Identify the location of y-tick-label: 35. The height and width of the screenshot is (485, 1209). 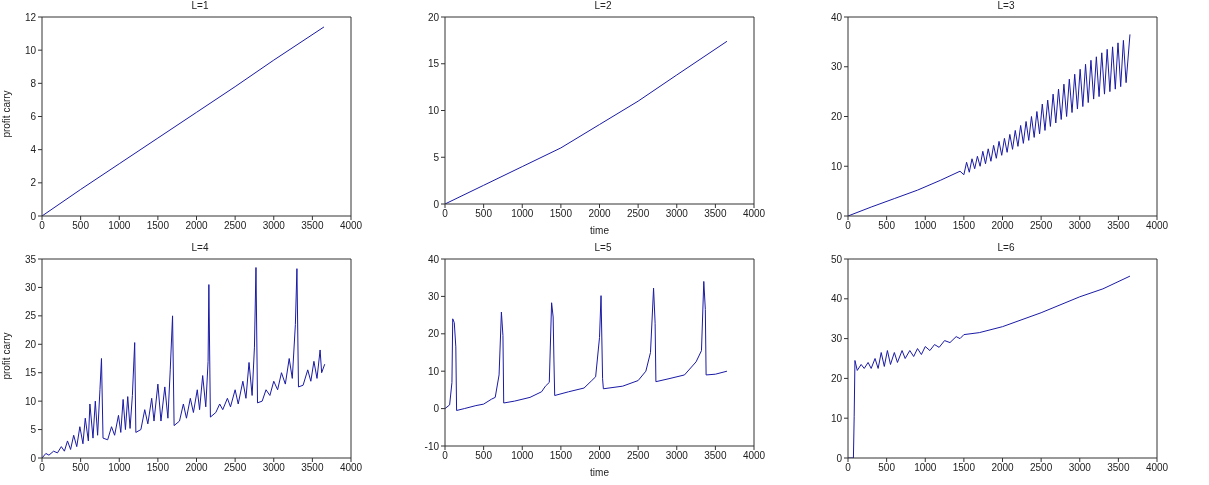
(30, 259).